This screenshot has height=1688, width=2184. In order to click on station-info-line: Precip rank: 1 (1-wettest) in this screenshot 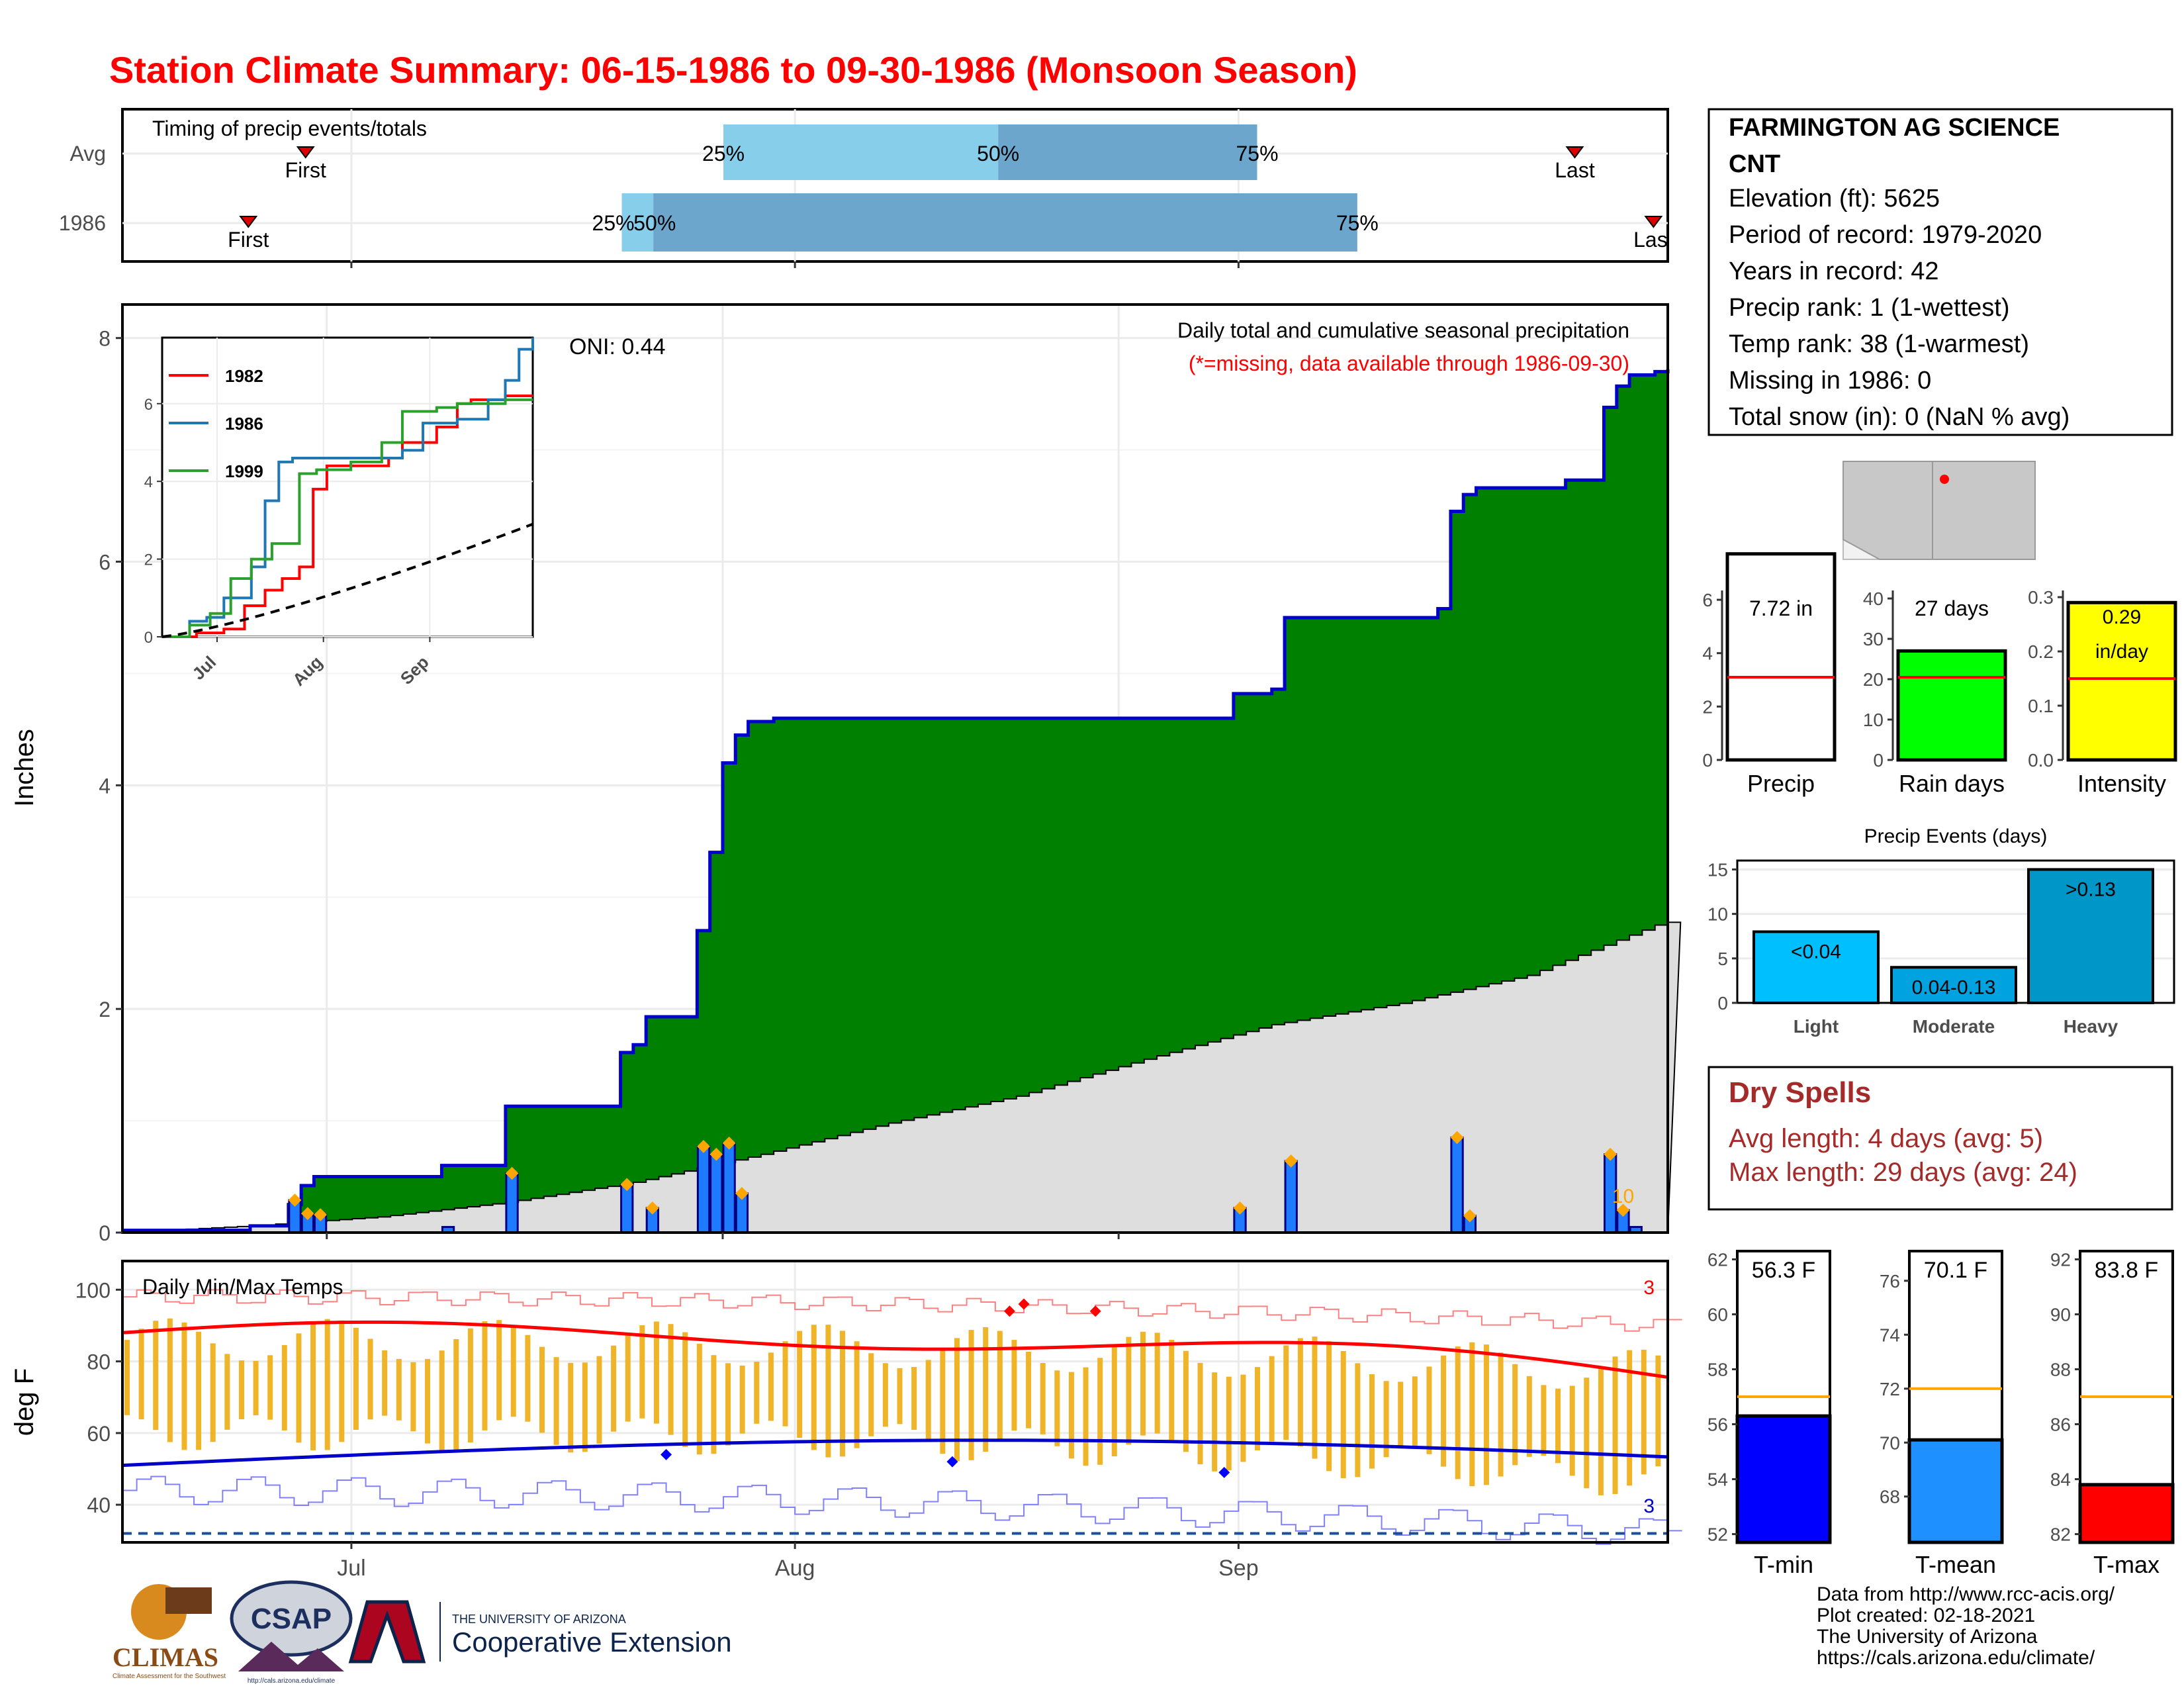, I will do `click(1869, 308)`.